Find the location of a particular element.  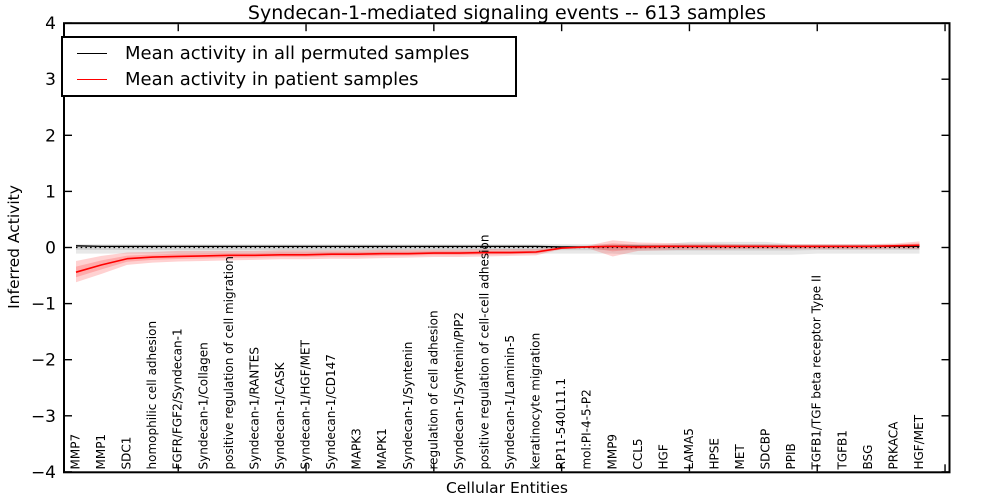

x-category-label: BSG is located at coordinates (868, 457).